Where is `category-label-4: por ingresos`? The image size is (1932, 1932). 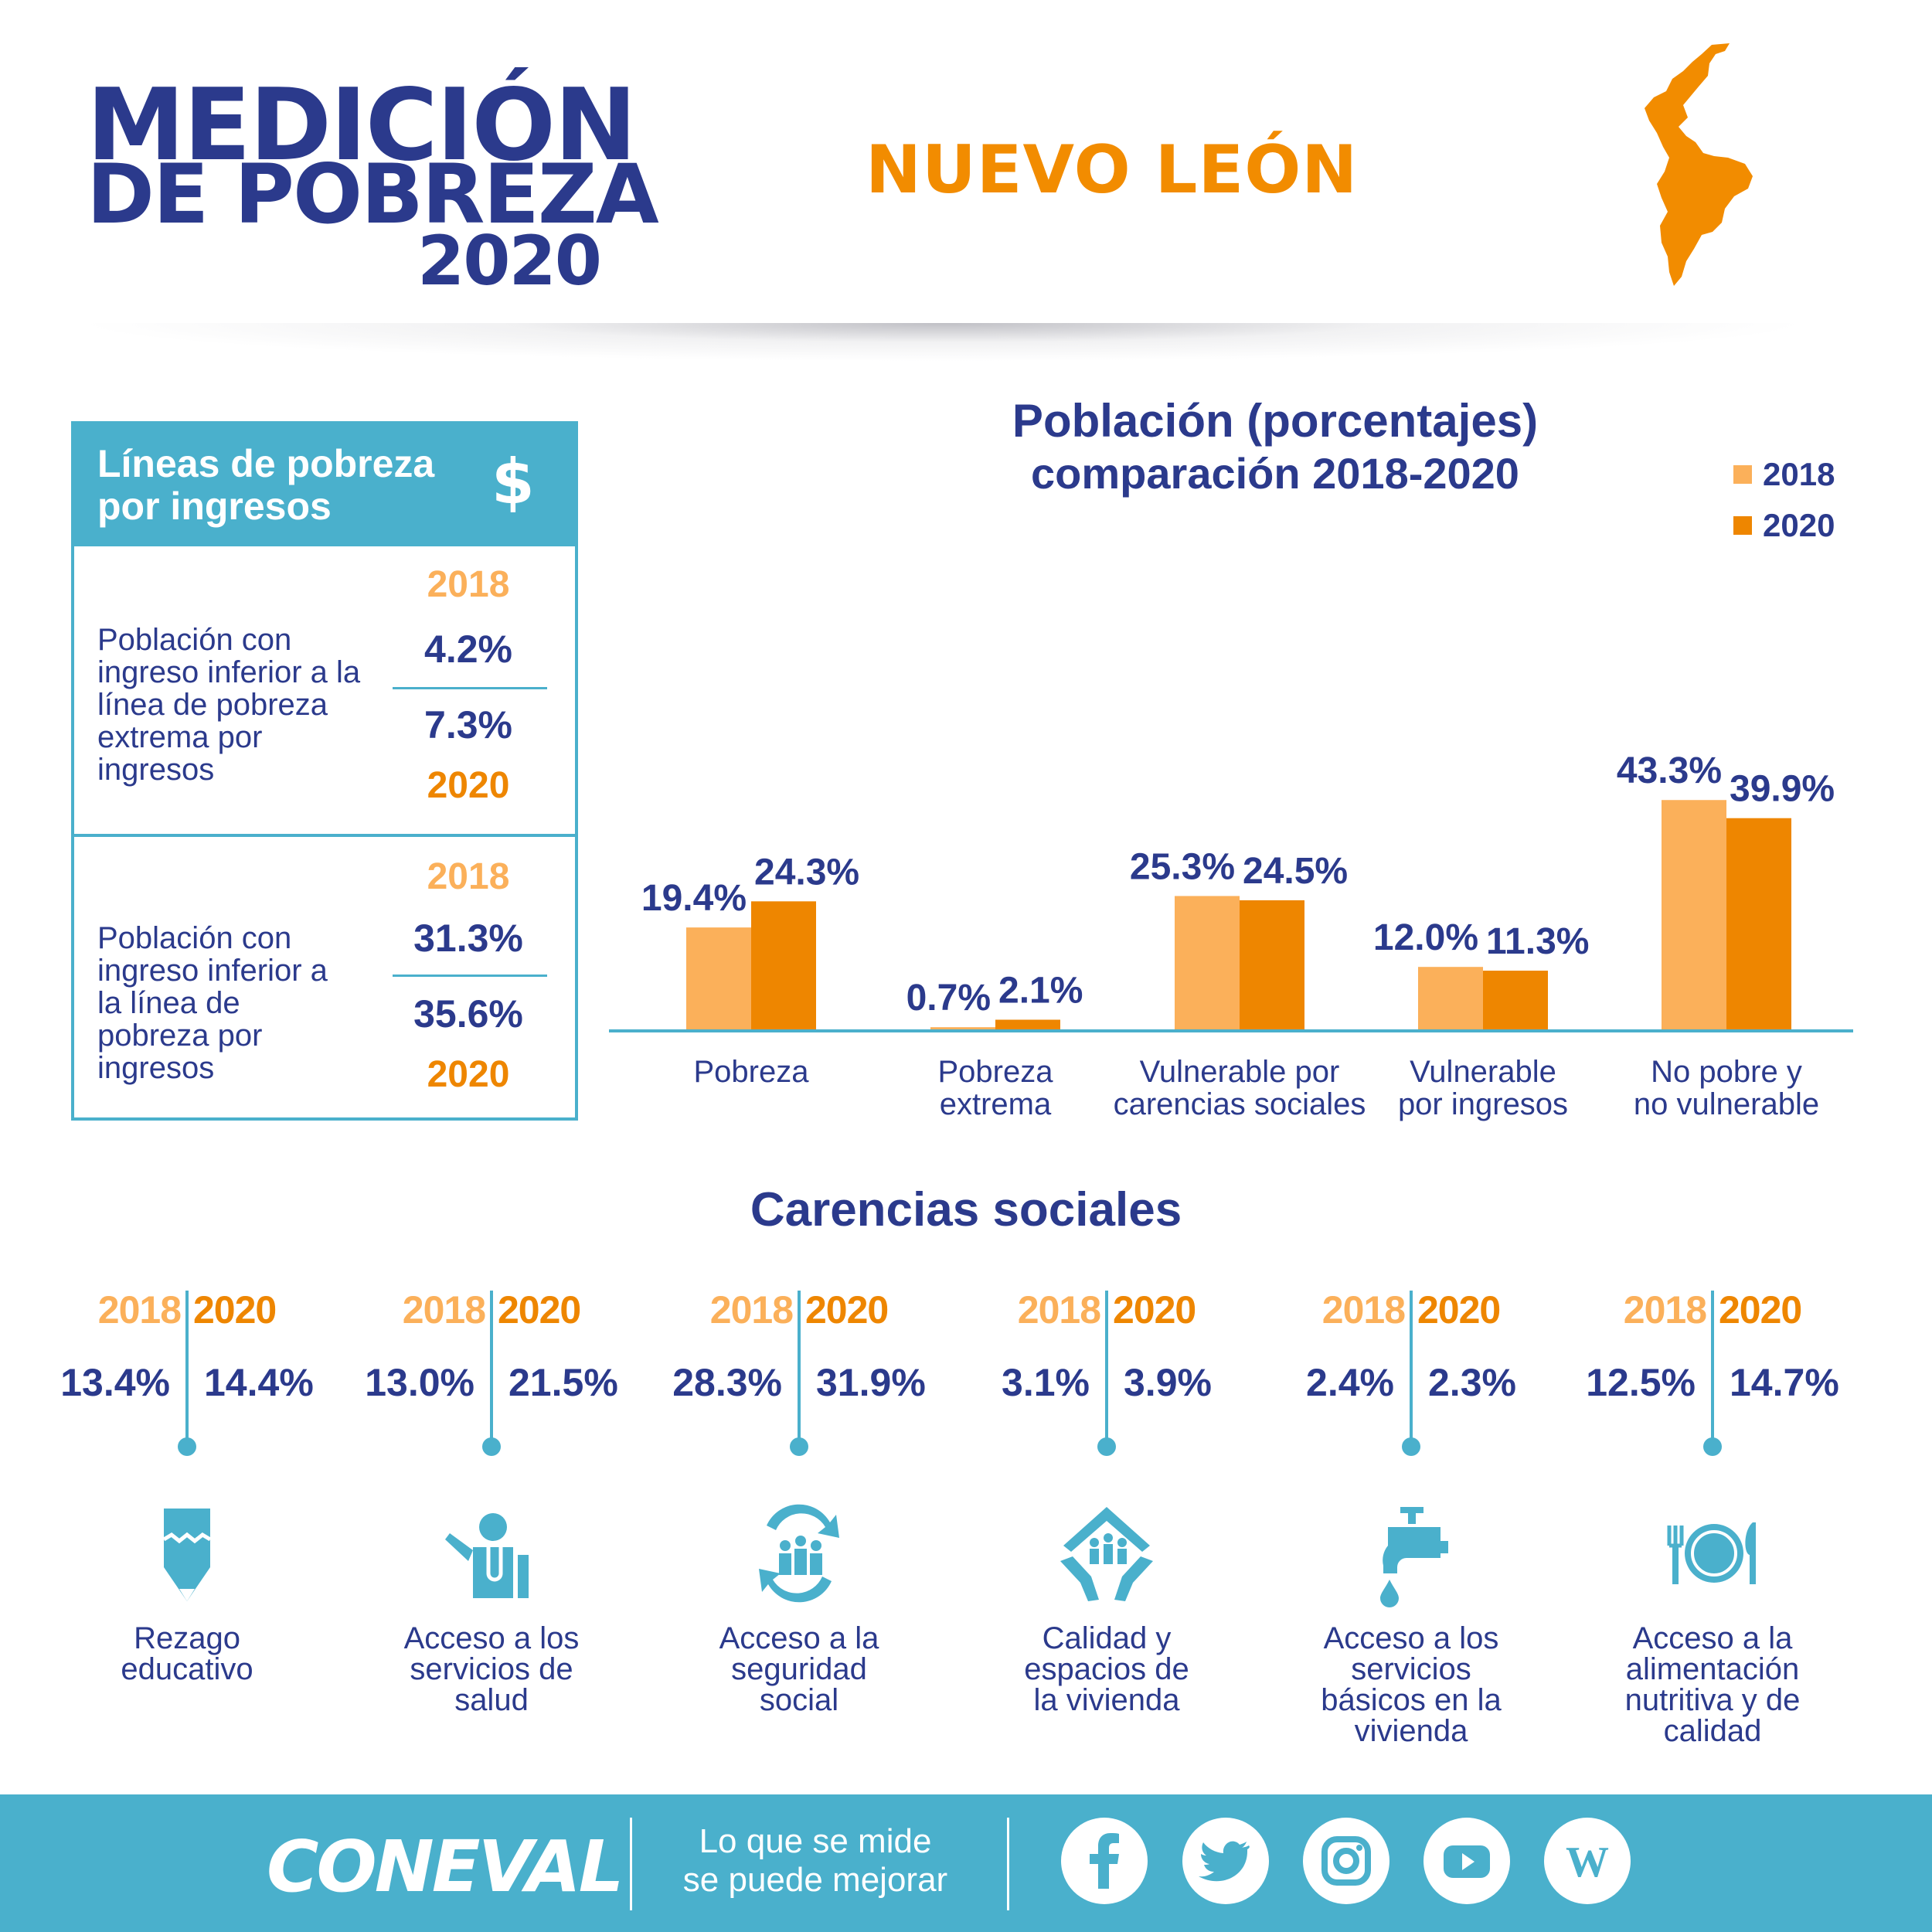
category-label-4: por ingresos is located at coordinates (1483, 1104).